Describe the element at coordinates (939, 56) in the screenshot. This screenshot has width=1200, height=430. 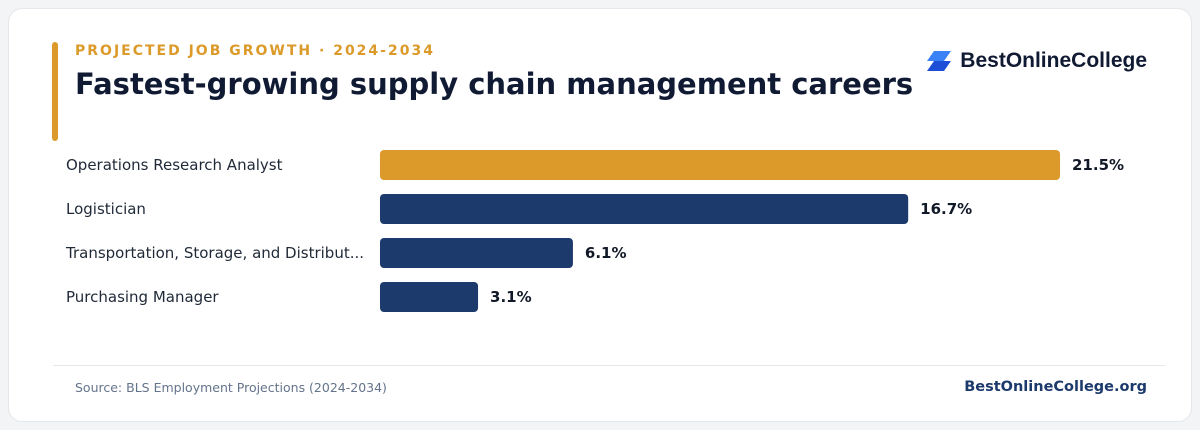
I see `logo-top-shape` at that location.